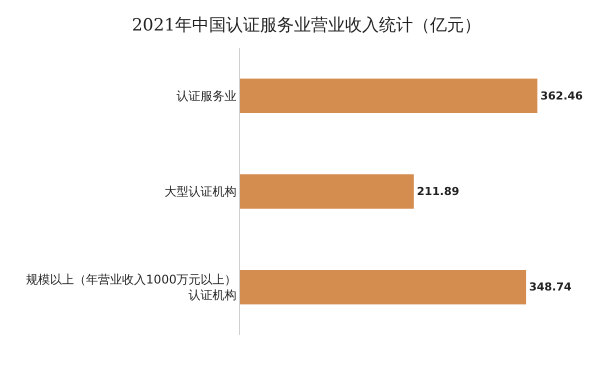 Image resolution: width=613 pixels, height=370 pixels. Describe the element at coordinates (307, 25) in the screenshot. I see `chart-title: 2021年中国认证服务业营业收入统计（亿元）` at that location.